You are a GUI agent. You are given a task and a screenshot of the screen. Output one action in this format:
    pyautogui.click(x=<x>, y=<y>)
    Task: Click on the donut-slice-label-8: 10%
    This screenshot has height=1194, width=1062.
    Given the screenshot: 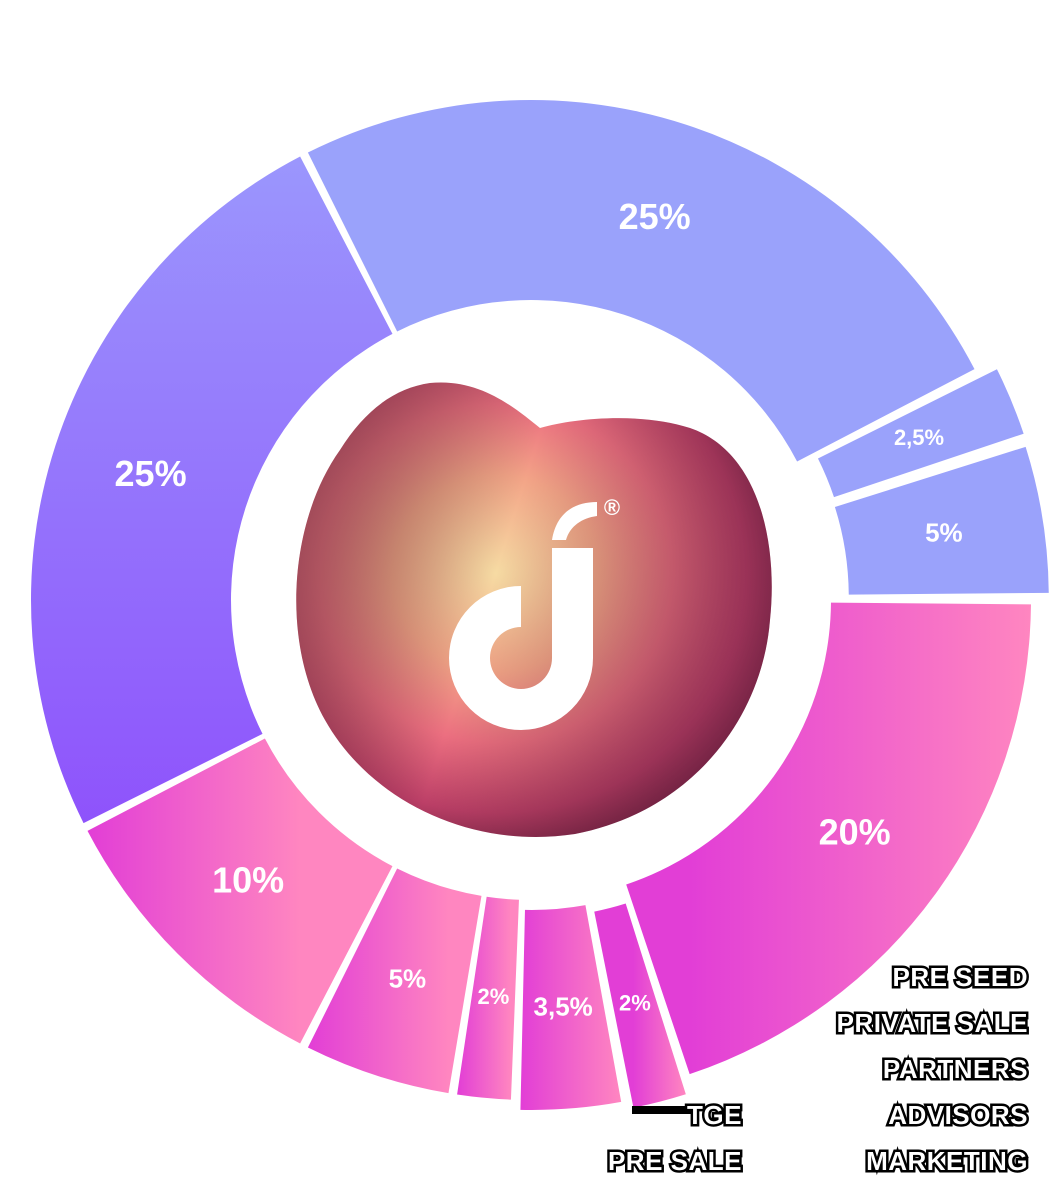 What is the action you would take?
    pyautogui.click(x=248, y=879)
    